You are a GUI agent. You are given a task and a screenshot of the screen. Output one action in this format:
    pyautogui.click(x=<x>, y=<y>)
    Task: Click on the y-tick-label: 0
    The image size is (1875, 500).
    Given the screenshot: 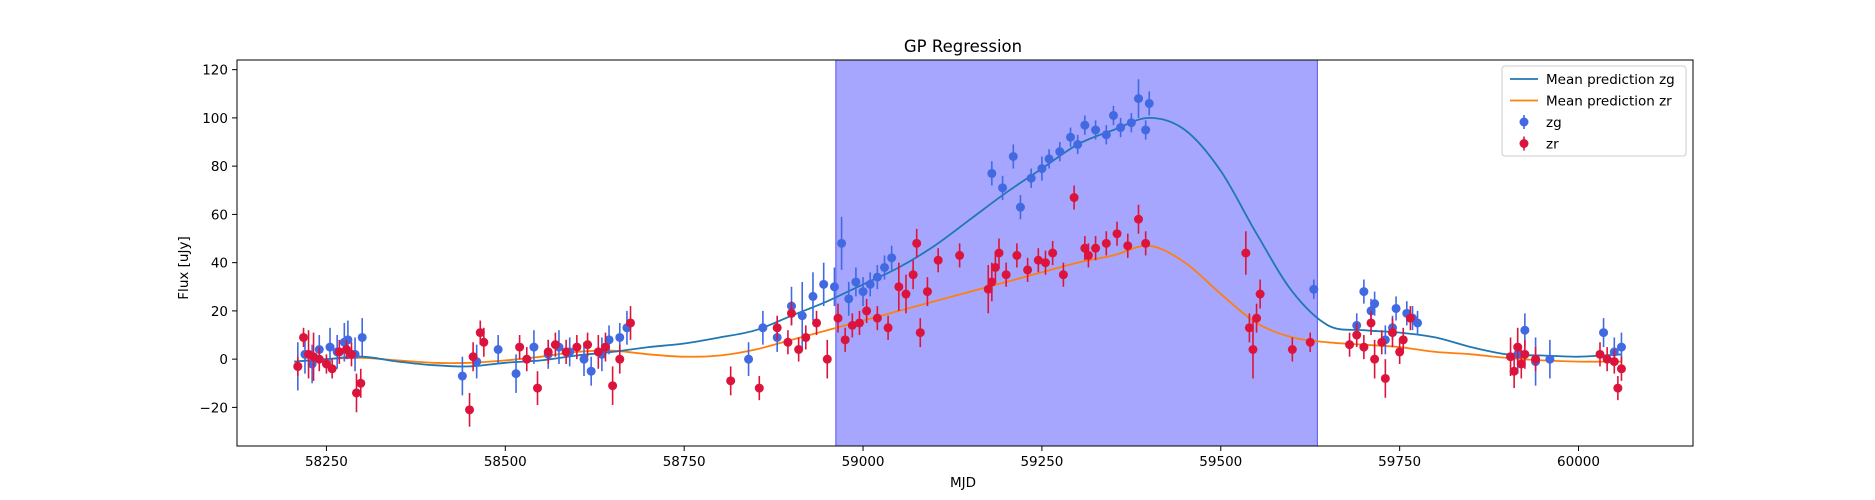 What is the action you would take?
    pyautogui.click(x=223, y=360)
    